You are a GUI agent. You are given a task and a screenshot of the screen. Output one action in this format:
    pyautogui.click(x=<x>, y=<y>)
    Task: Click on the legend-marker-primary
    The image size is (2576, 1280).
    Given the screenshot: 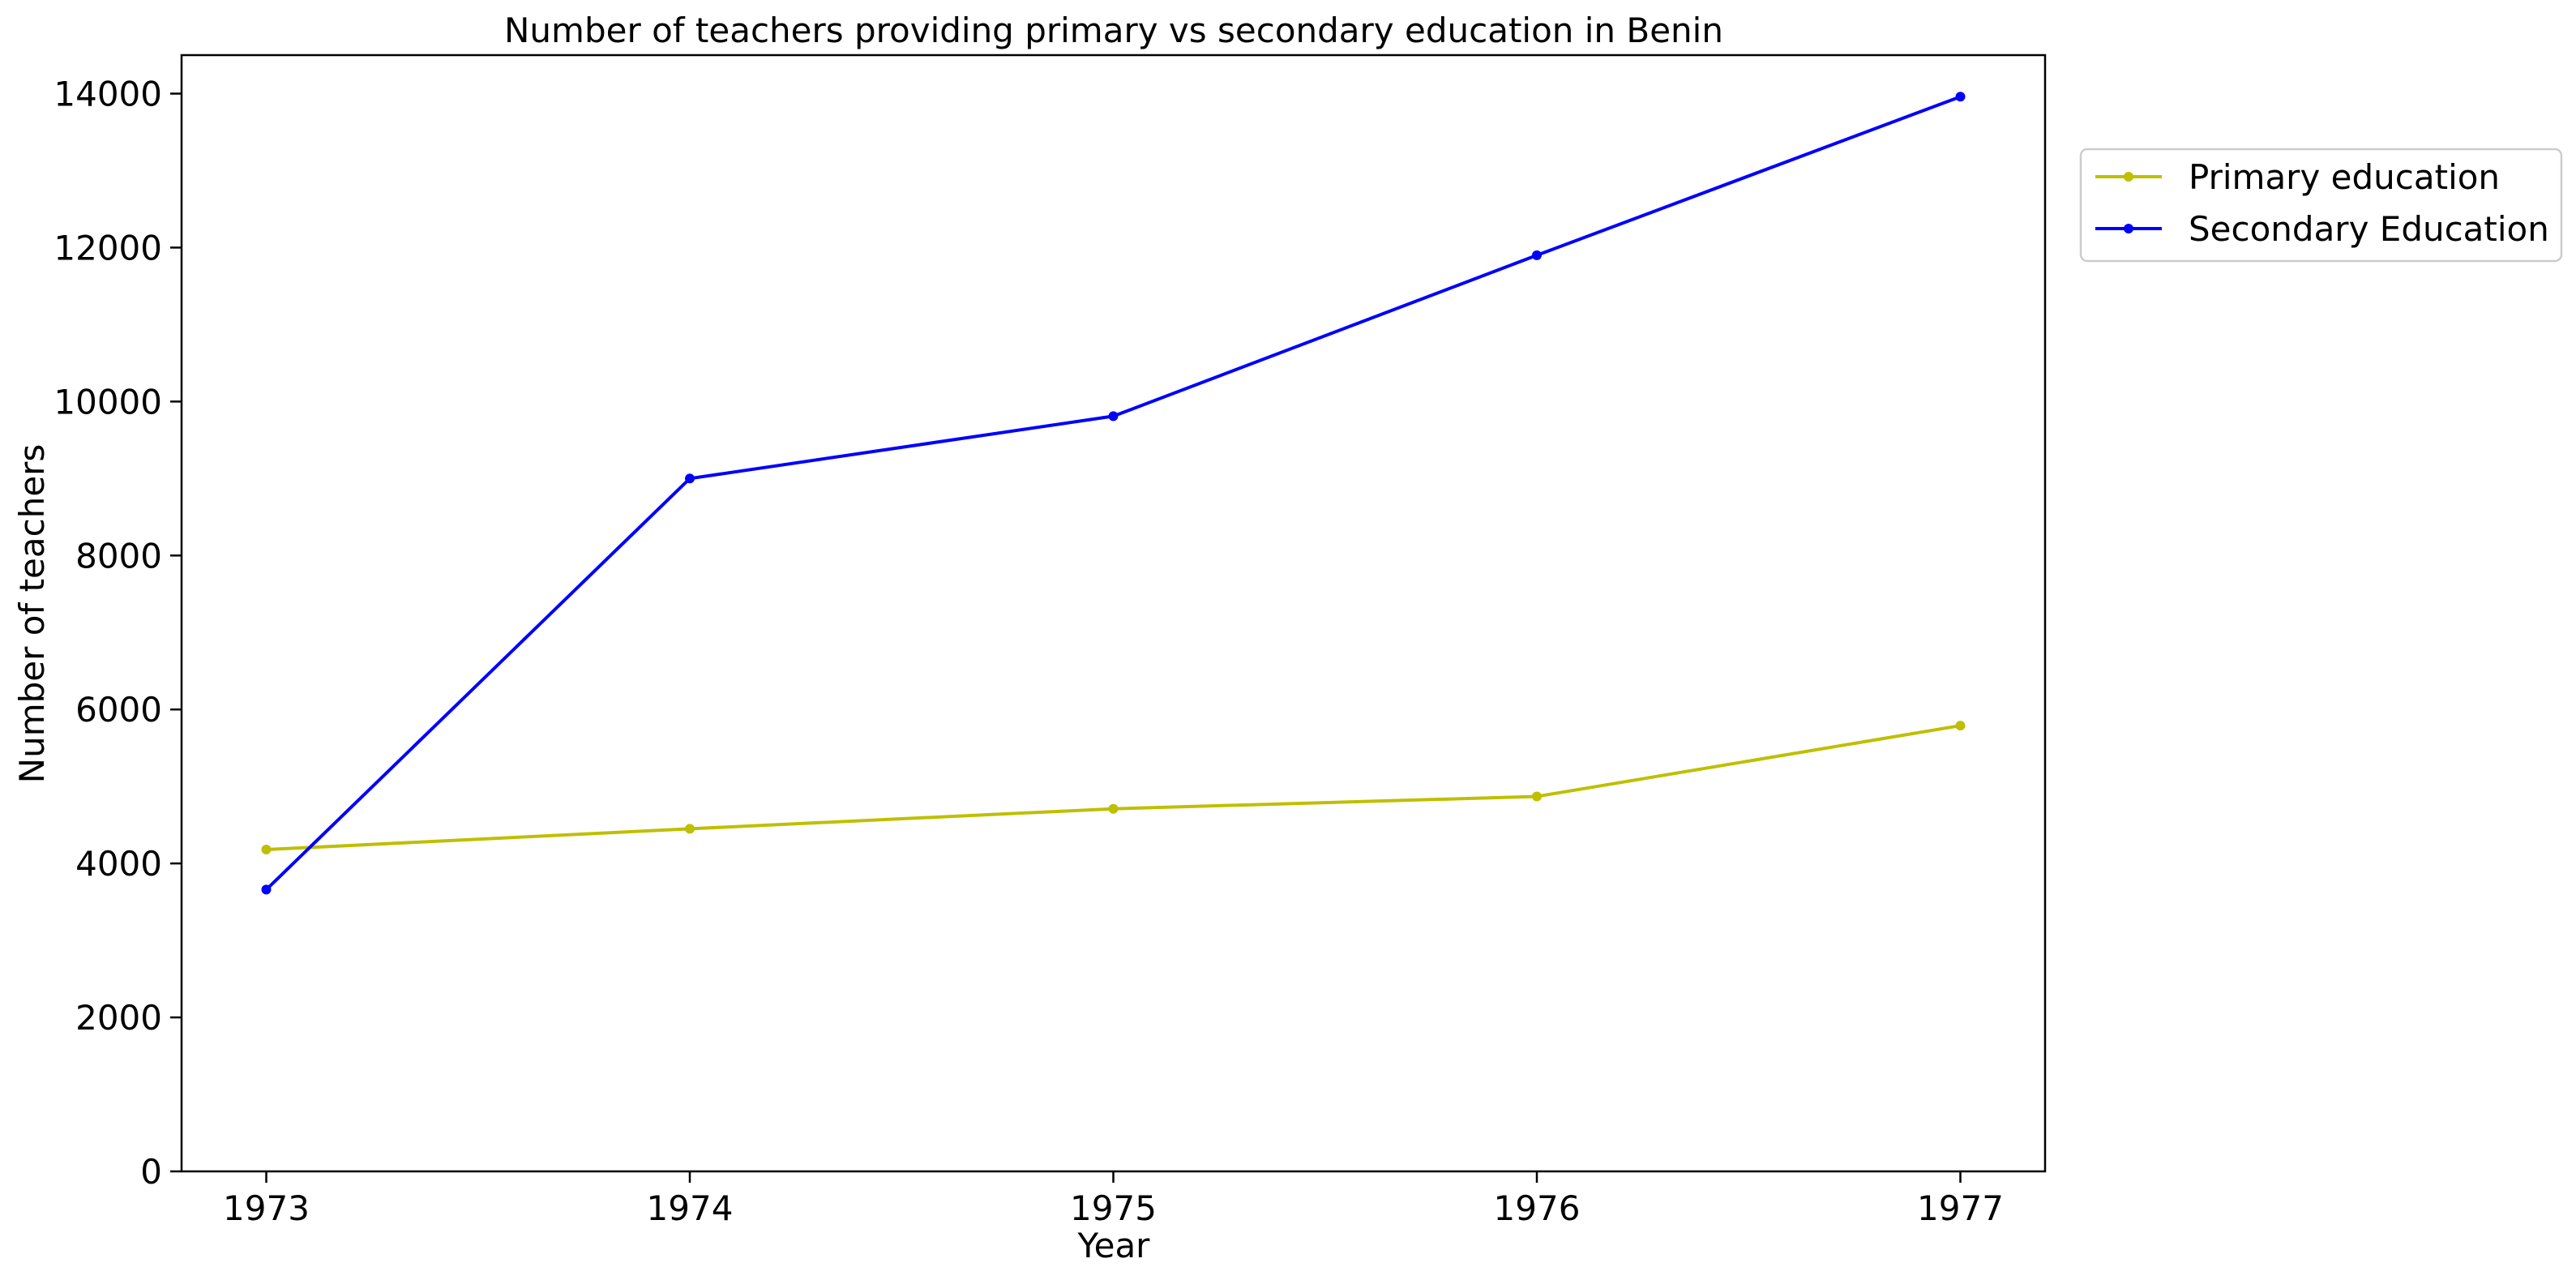 What is the action you would take?
    pyautogui.click(x=2128, y=177)
    